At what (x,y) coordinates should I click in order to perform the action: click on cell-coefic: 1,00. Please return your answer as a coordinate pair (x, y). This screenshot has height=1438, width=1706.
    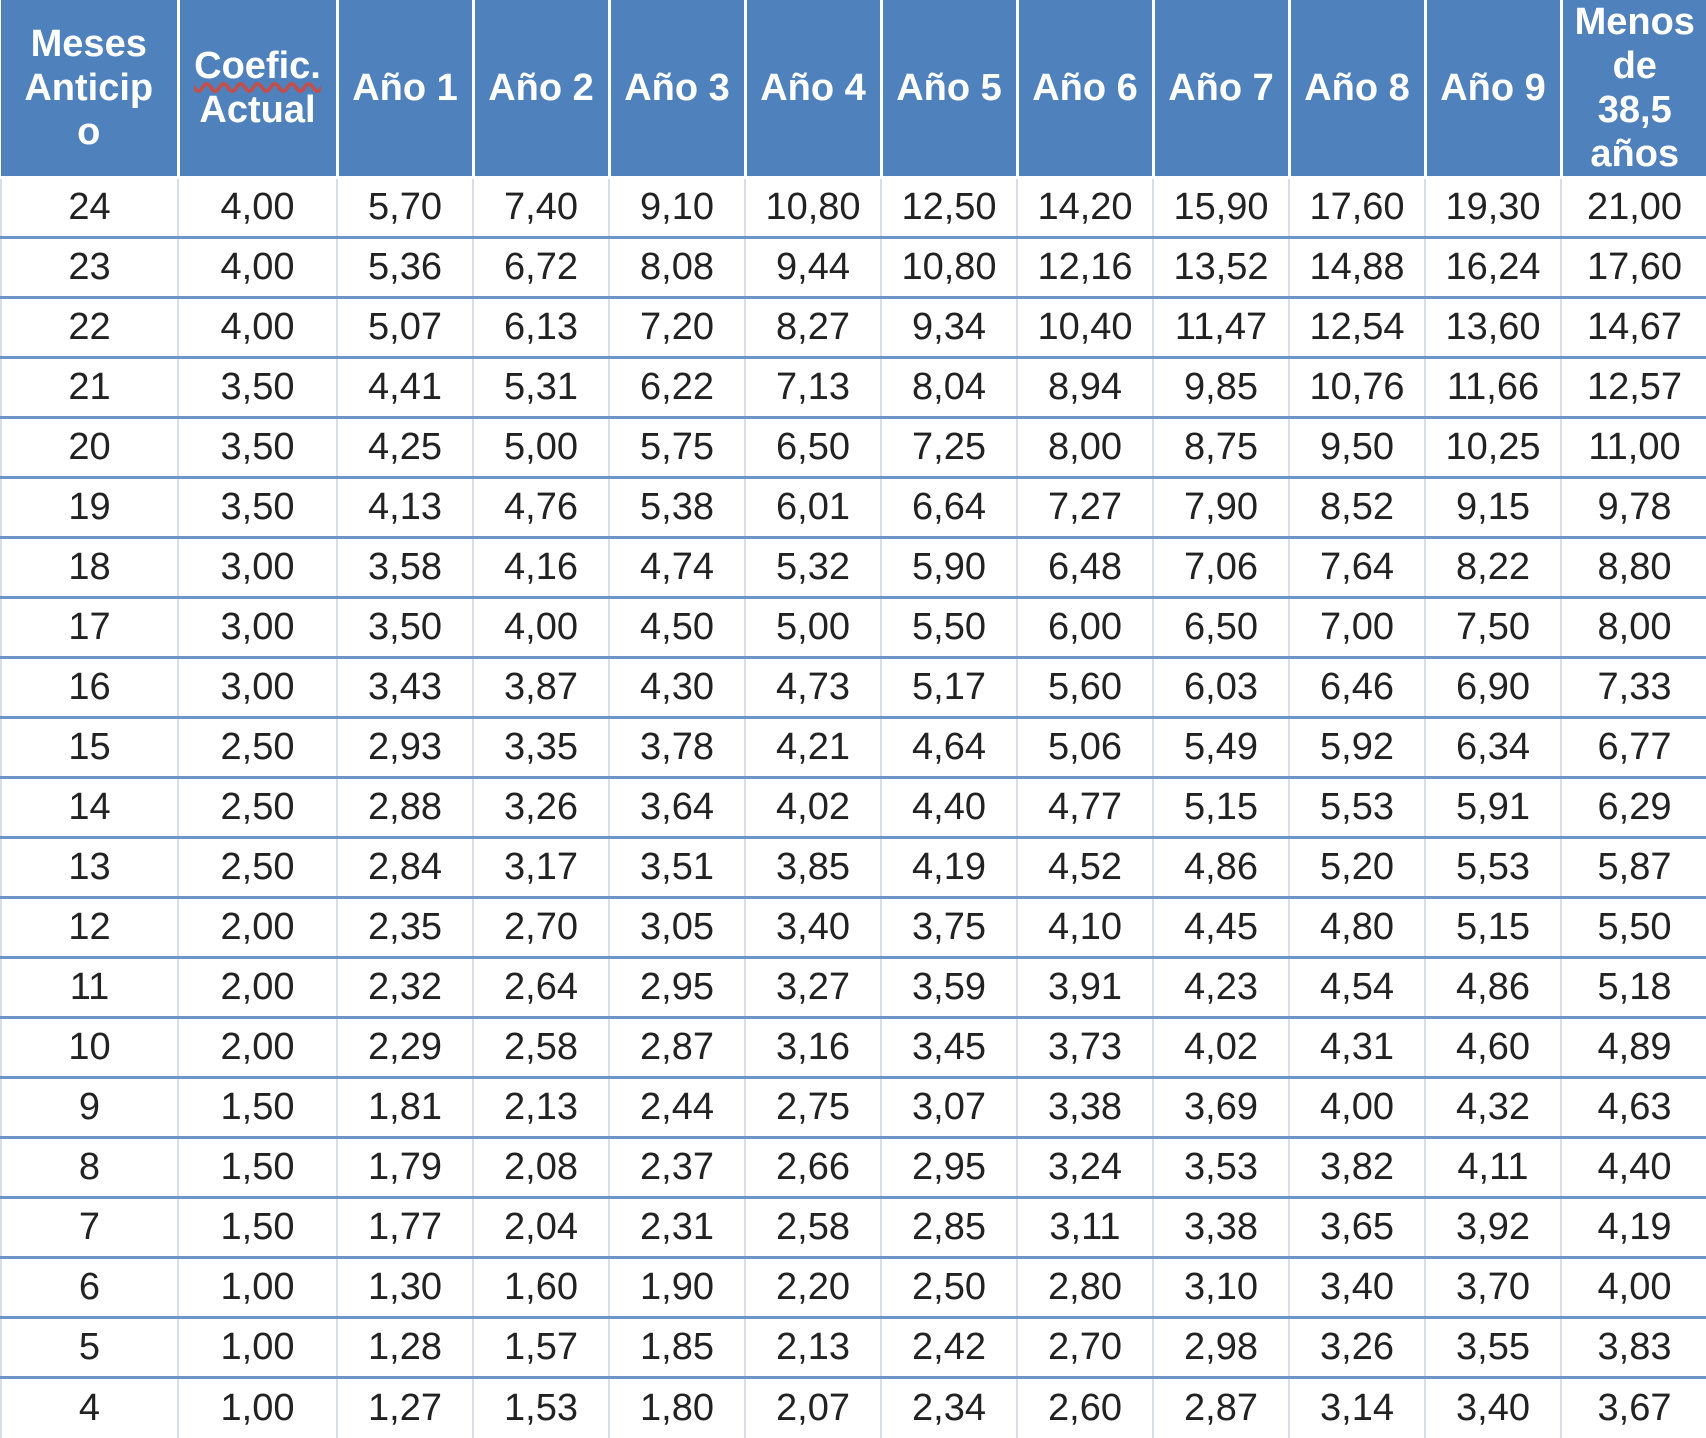
    Looking at the image, I should click on (258, 1288).